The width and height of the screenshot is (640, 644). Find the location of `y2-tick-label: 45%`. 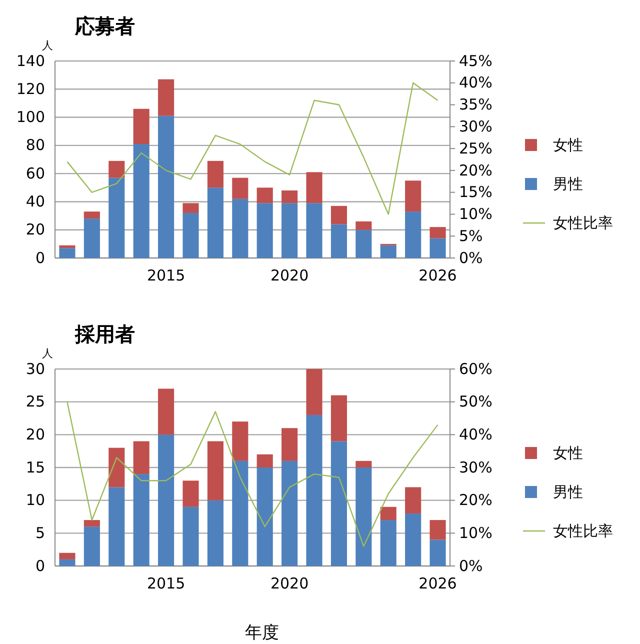

y2-tick-label: 45% is located at coordinates (475, 61).